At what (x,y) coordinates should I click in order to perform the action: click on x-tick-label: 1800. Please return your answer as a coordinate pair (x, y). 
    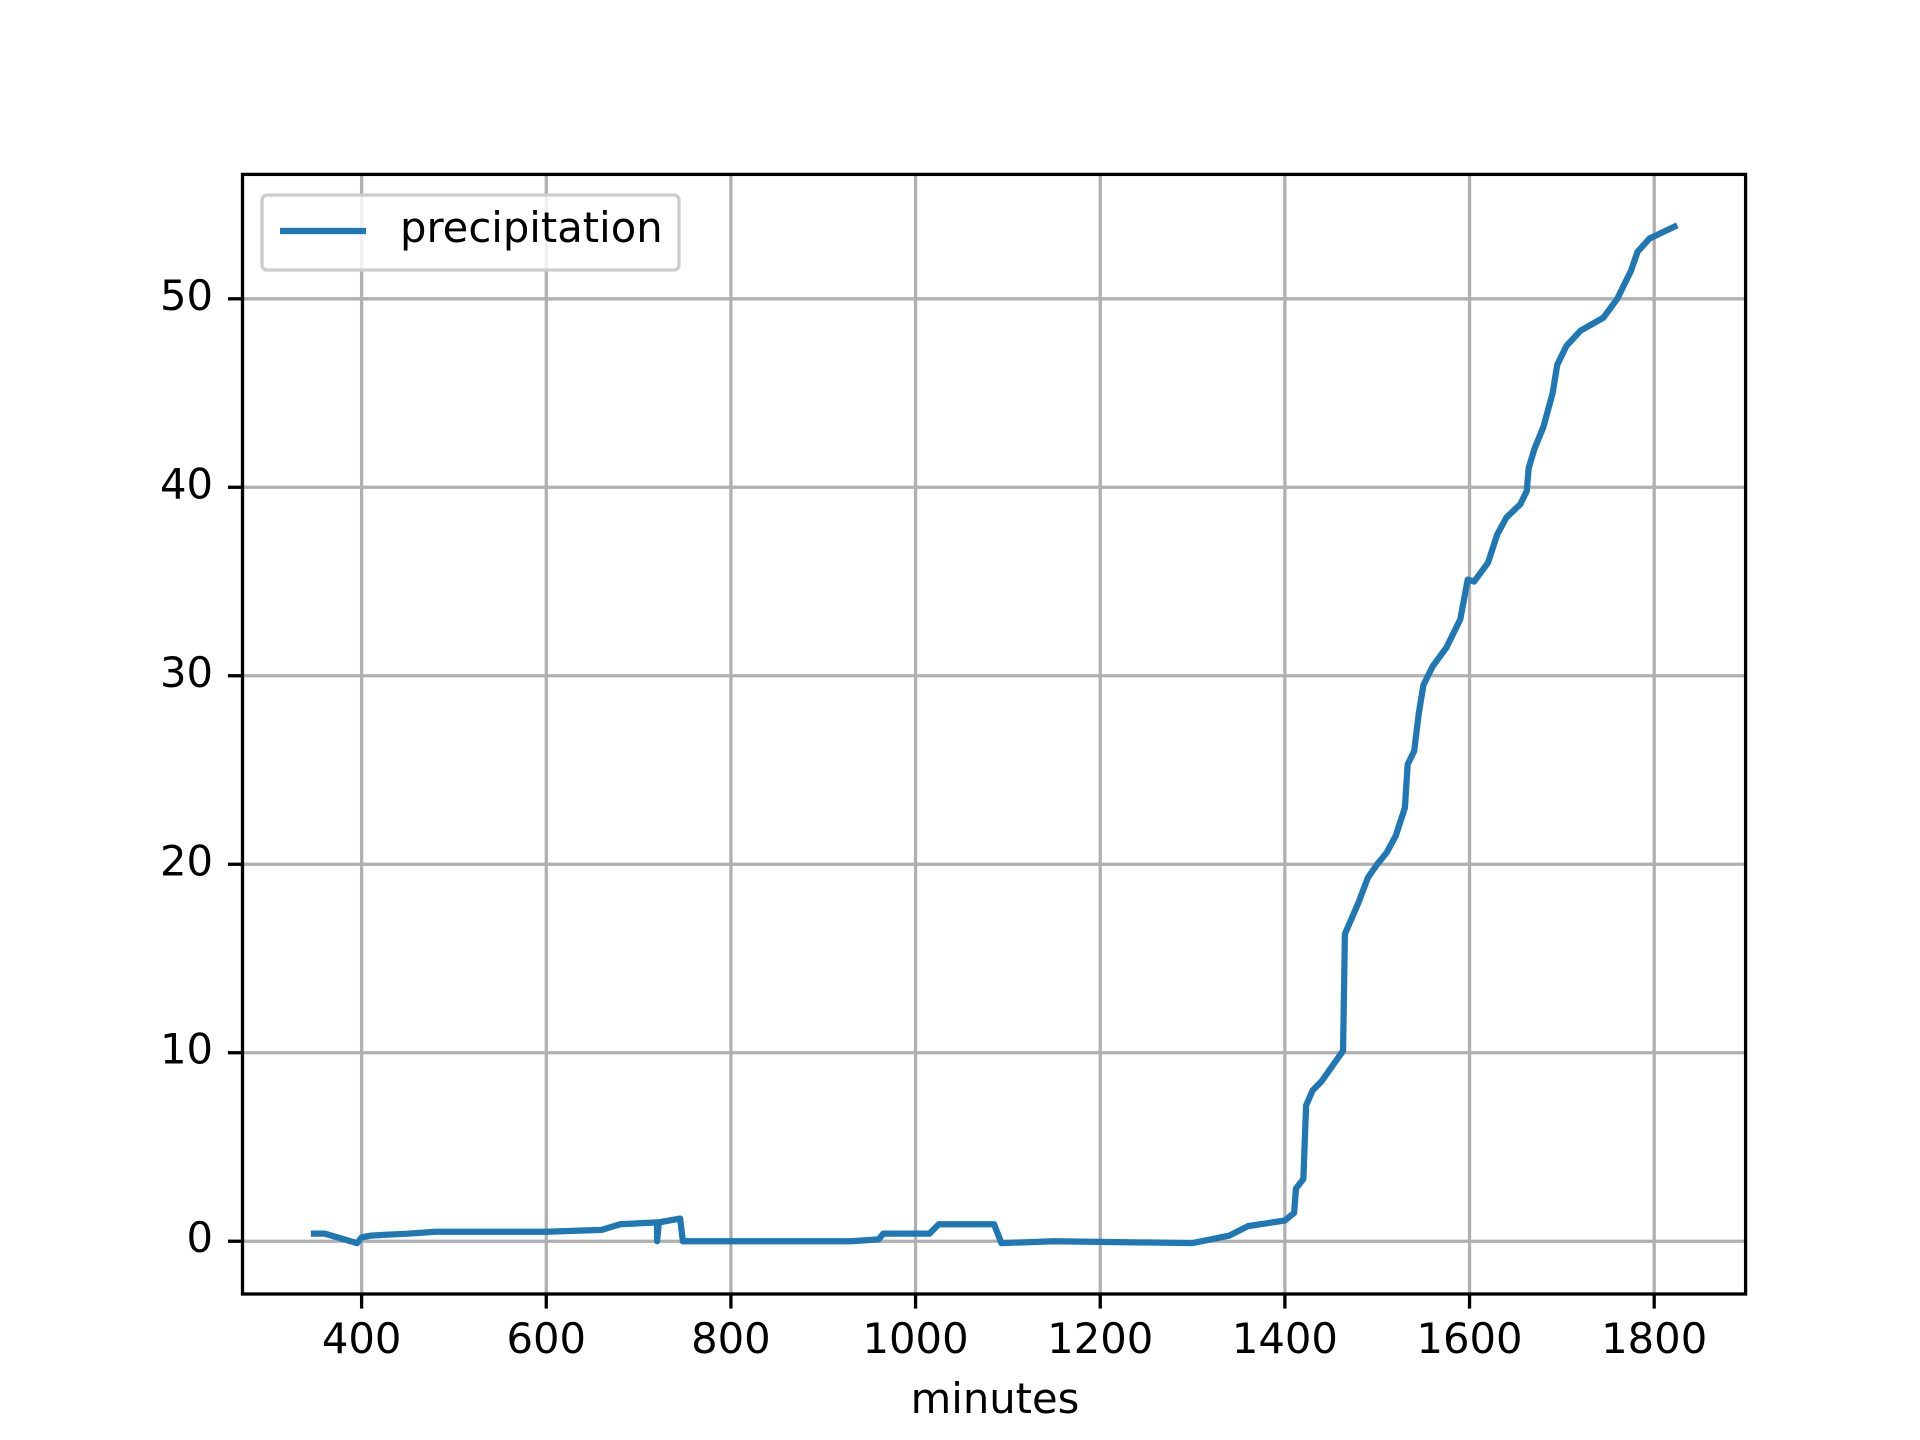
    Looking at the image, I should click on (1654, 1338).